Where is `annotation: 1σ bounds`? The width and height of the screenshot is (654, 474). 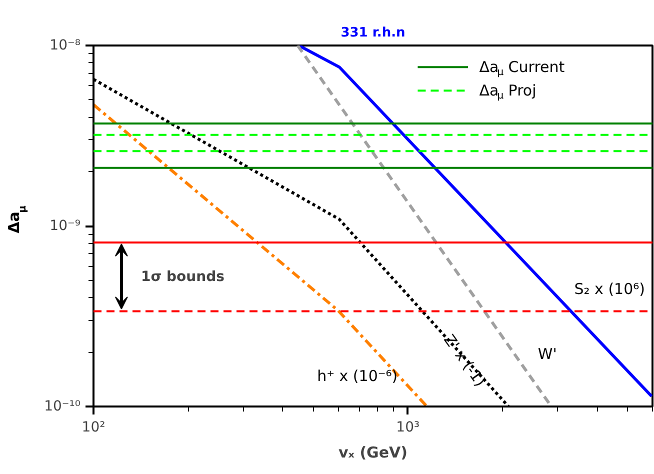 annotation: 1σ bounds is located at coordinates (182, 276).